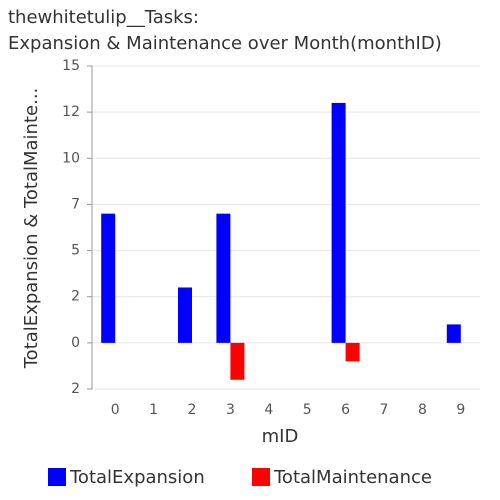 This screenshot has width=500, height=500. What do you see at coordinates (75, 204) in the screenshot?
I see `y-tick-label: 7` at bounding box center [75, 204].